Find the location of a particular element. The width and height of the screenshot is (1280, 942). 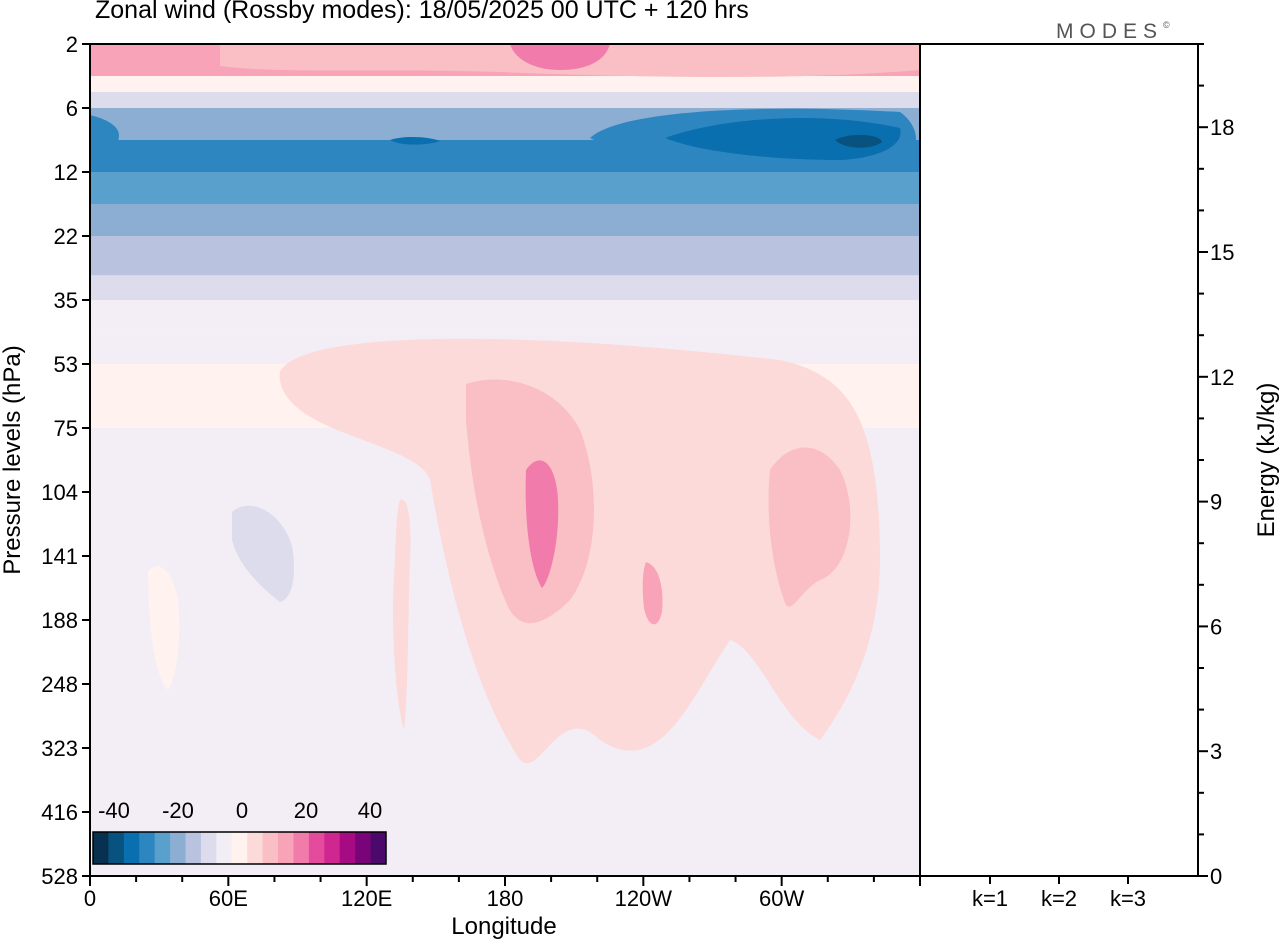

brand-mark: © is located at coordinates (1166, 25).